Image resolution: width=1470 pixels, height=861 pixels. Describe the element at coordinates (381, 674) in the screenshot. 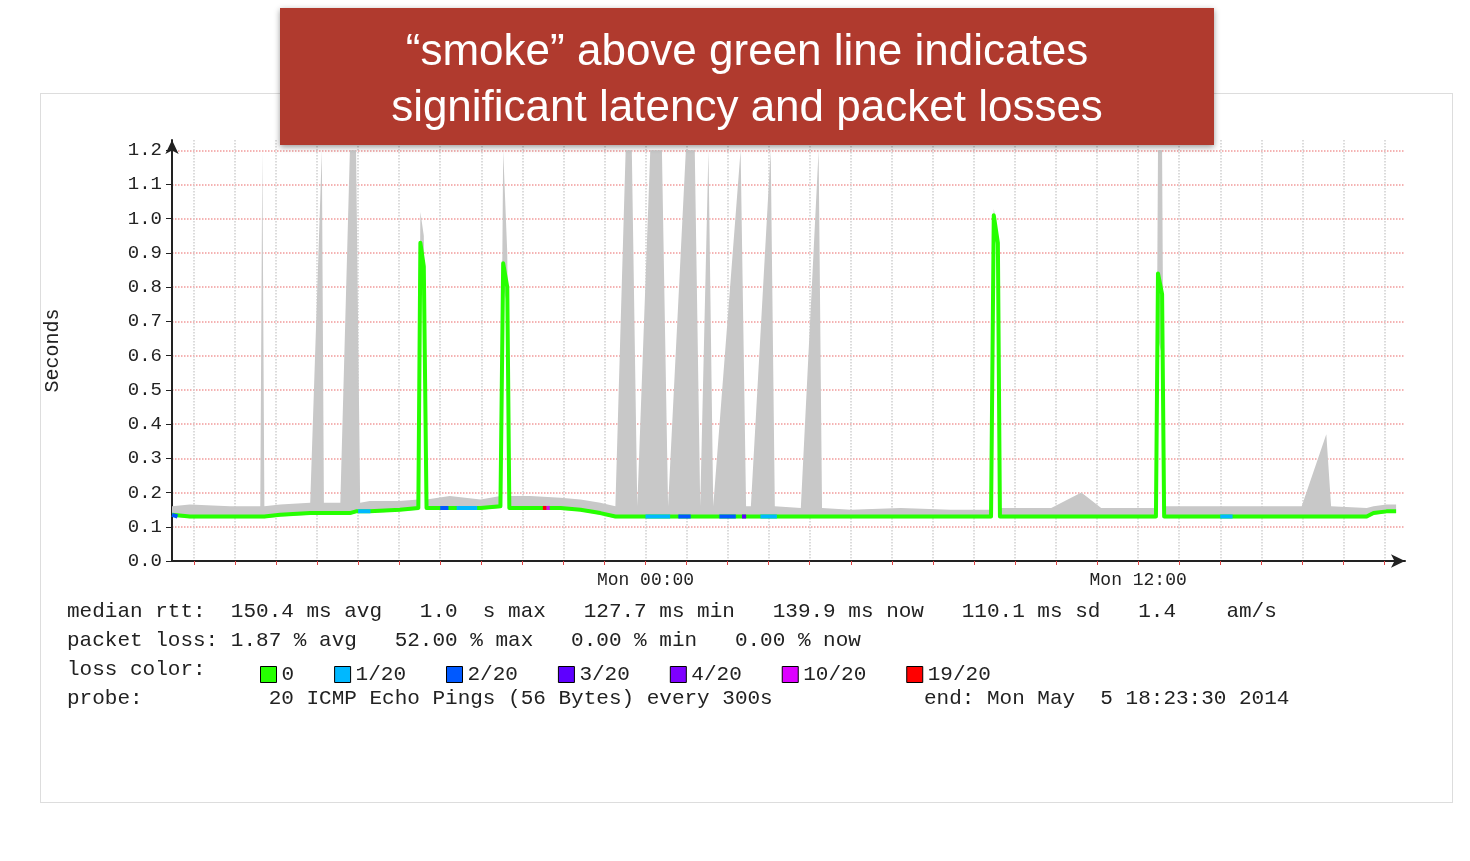

I see `legend-label: 1/20` at that location.